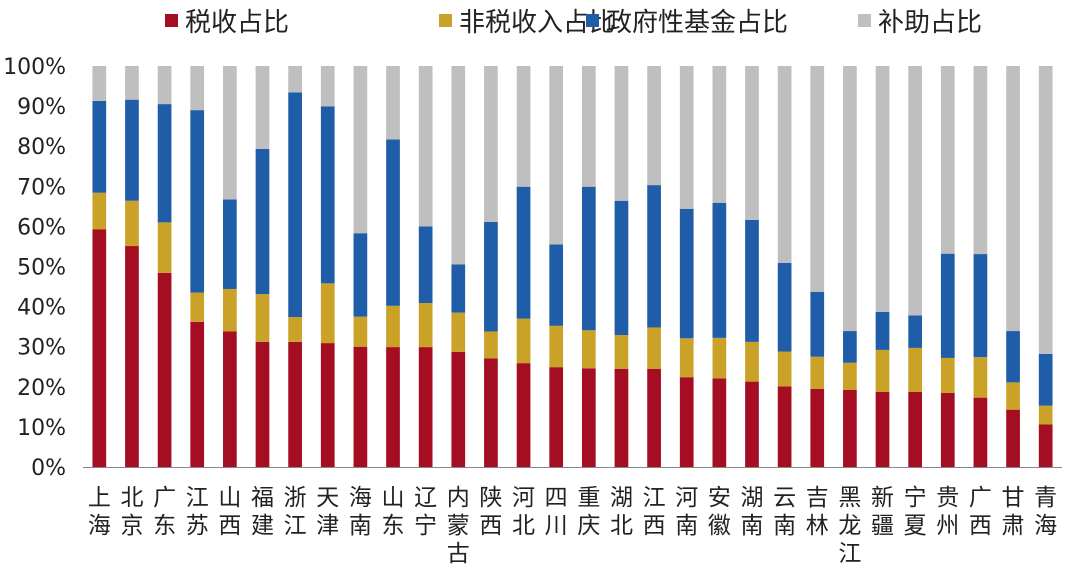 The width and height of the screenshot is (1080, 570). What do you see at coordinates (947, 512) in the screenshot?
I see `x-tick-label-26: 贵州` at bounding box center [947, 512].